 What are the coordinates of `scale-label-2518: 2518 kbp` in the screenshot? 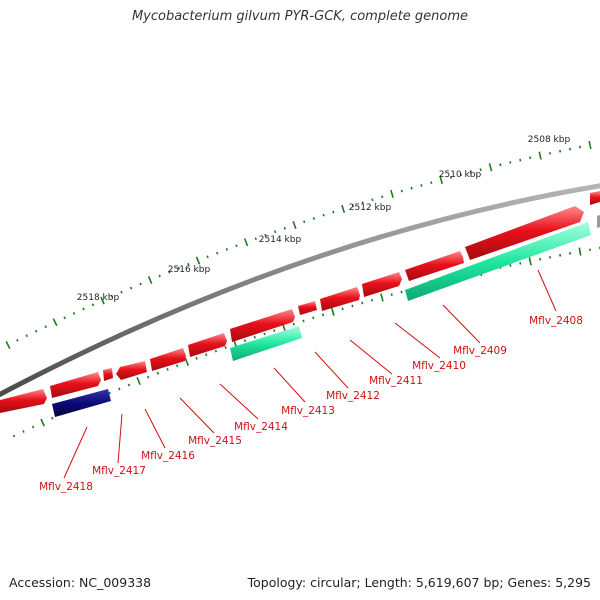 It's located at (98, 298).